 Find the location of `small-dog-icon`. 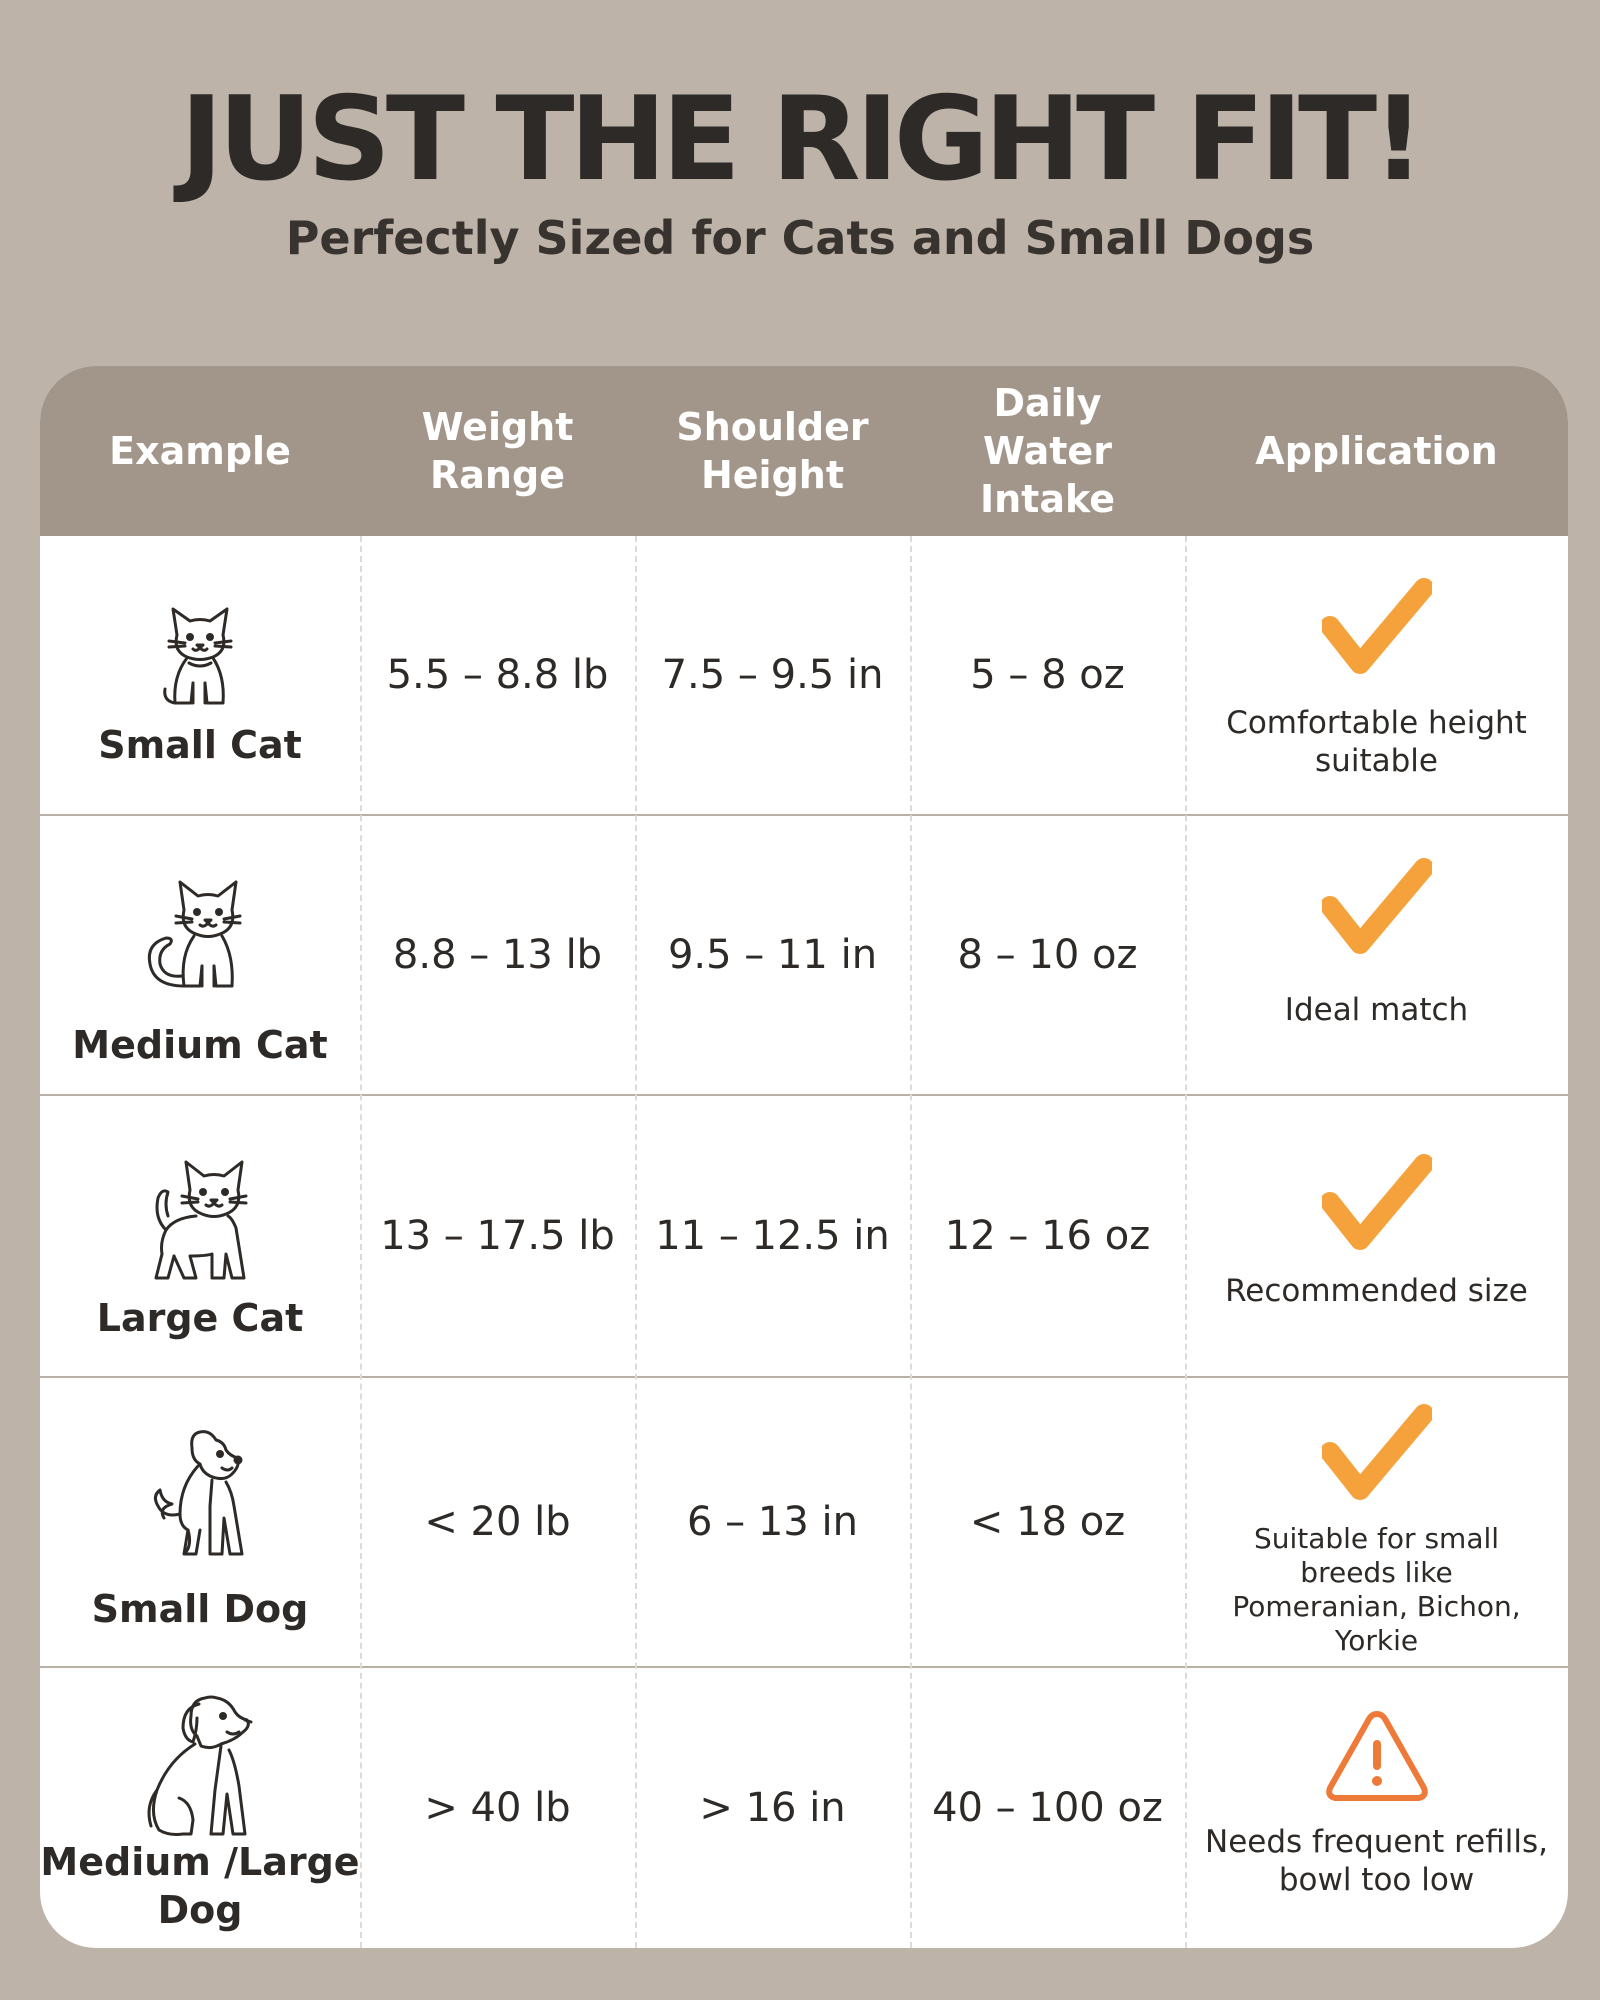

small-dog-icon is located at coordinates (198, 1493).